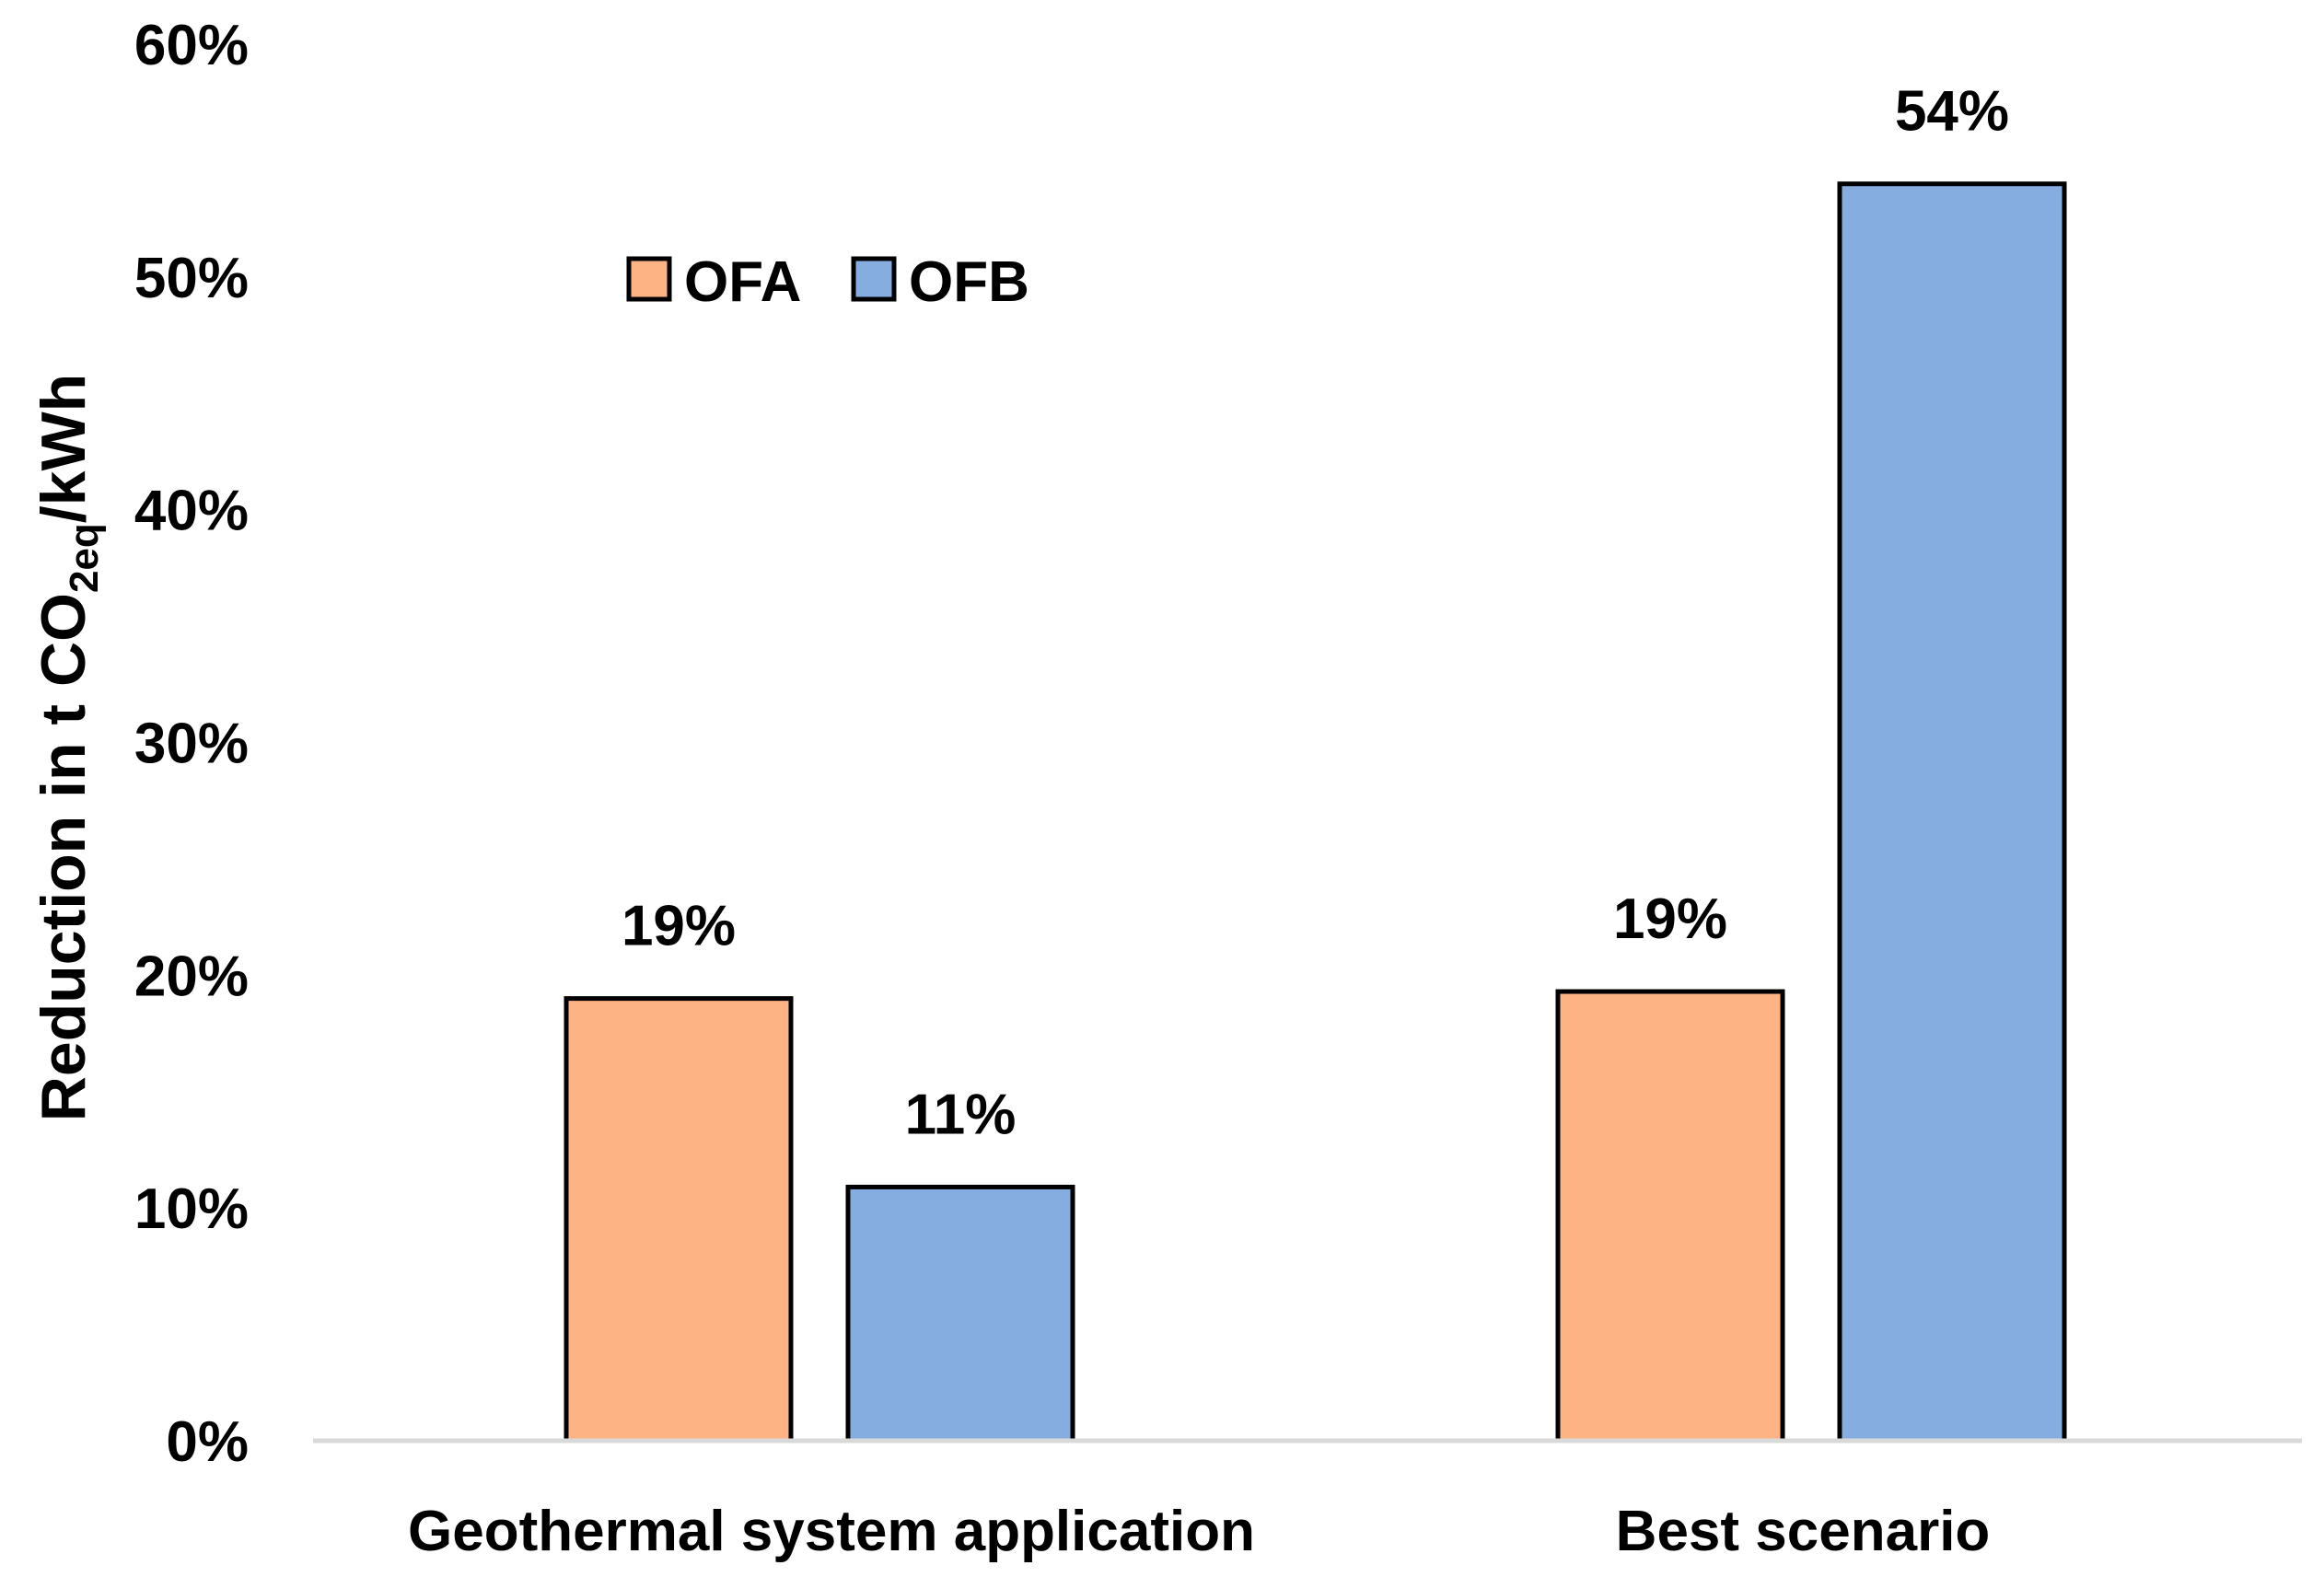  I want to click on y-tick-label: 10%, so click(191, 1209).